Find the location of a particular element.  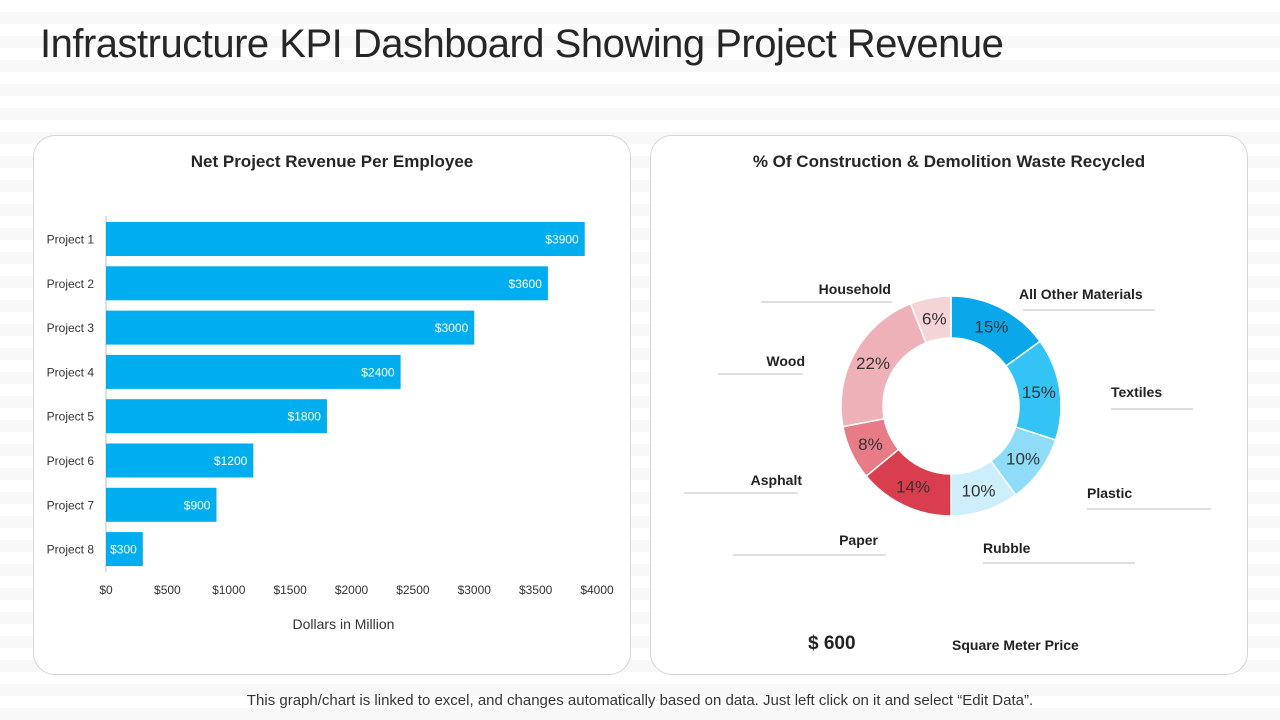

slice-category-label: Asphalt is located at coordinates (777, 480).